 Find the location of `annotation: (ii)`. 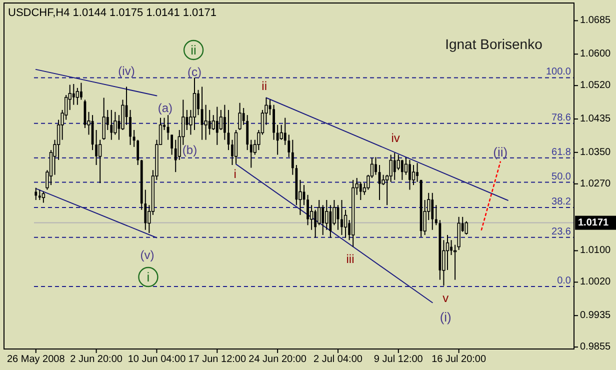

annotation: (ii) is located at coordinates (500, 152).